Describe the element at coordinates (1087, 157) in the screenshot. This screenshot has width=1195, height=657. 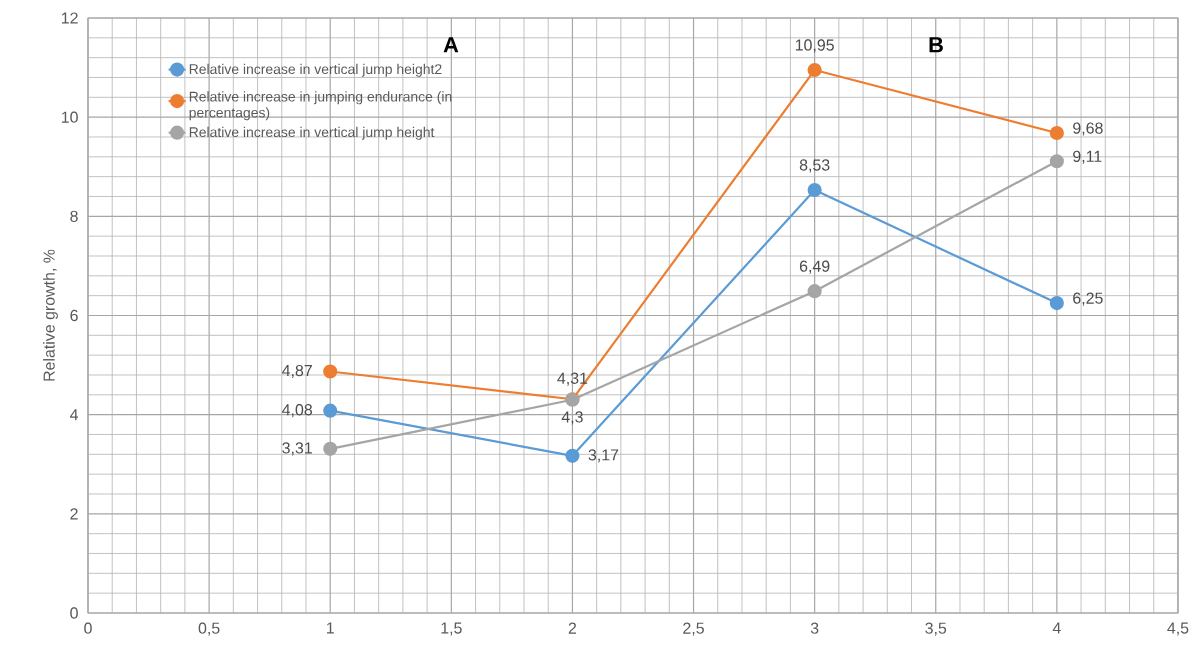
I see `data-label: 9,11` at that location.